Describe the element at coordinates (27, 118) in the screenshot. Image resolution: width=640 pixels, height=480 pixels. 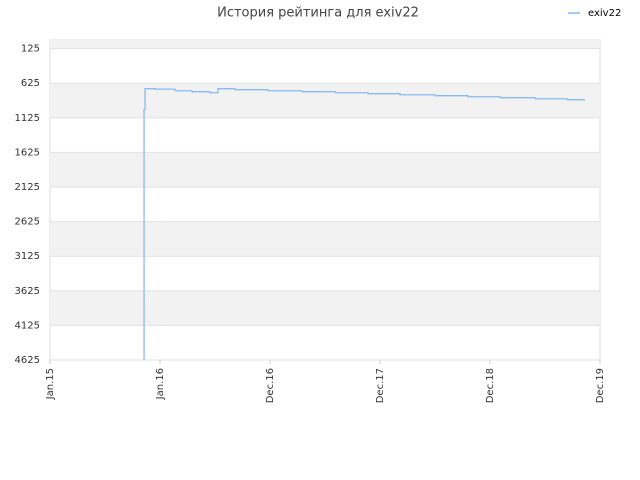
I see `y-tick-label: 1125` at that location.